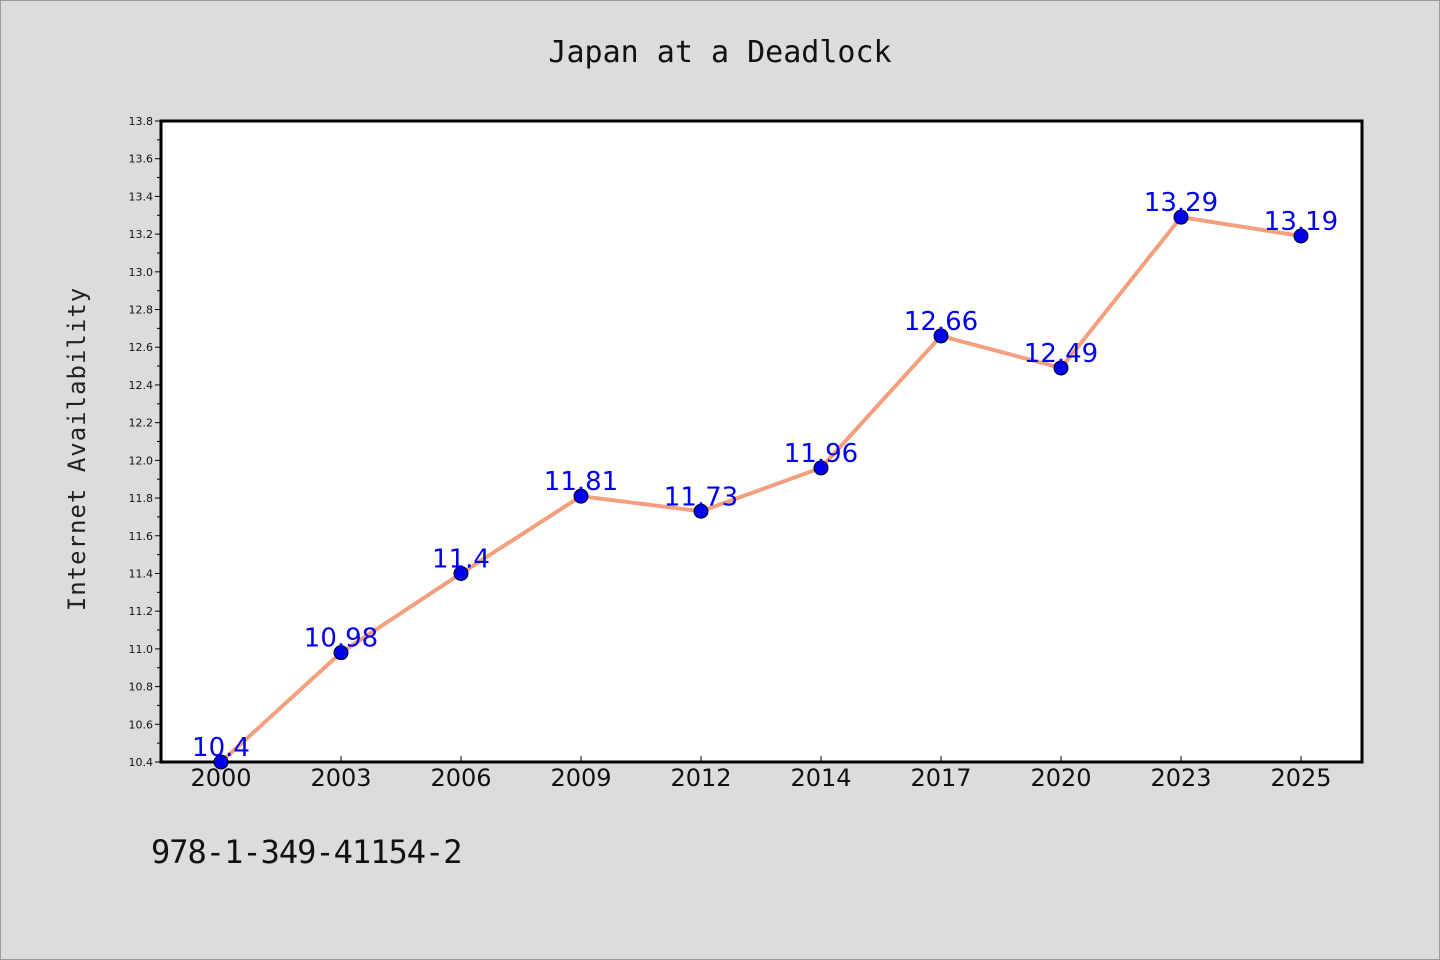 The width and height of the screenshot is (1440, 960). Describe the element at coordinates (141, 611) in the screenshot. I see `y-tick-label: 11.2` at that location.